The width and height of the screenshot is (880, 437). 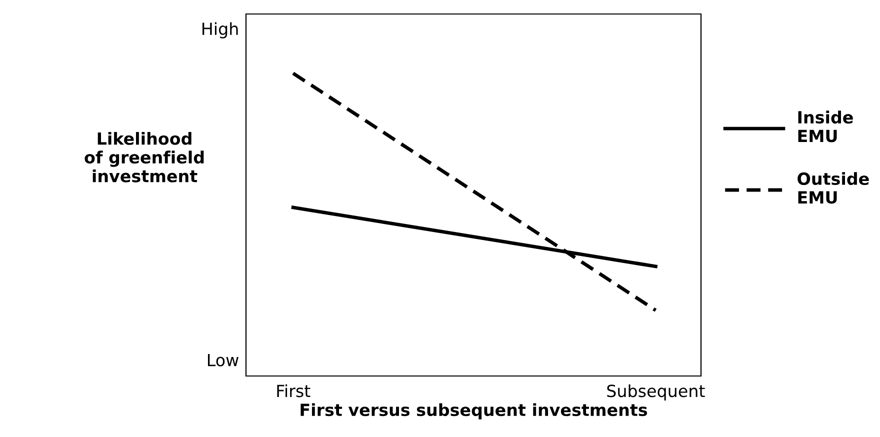 I want to click on text: Low, so click(x=223, y=360).